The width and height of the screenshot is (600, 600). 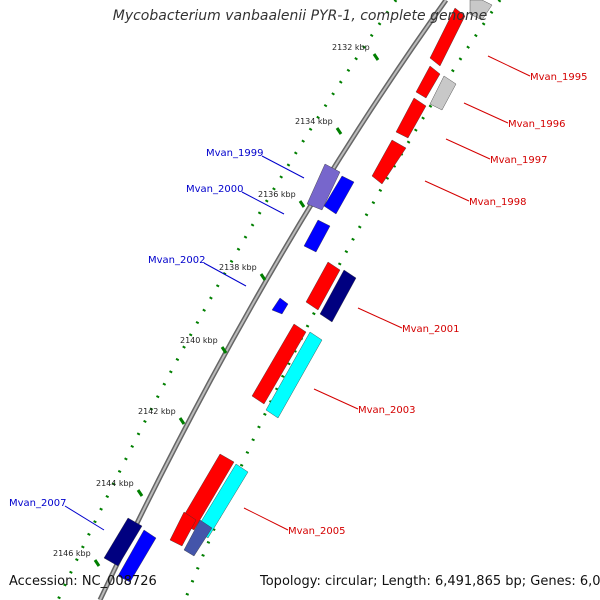 What do you see at coordinates (430, 329) in the screenshot?
I see `gene-label-right: Mvan_2001` at bounding box center [430, 329].